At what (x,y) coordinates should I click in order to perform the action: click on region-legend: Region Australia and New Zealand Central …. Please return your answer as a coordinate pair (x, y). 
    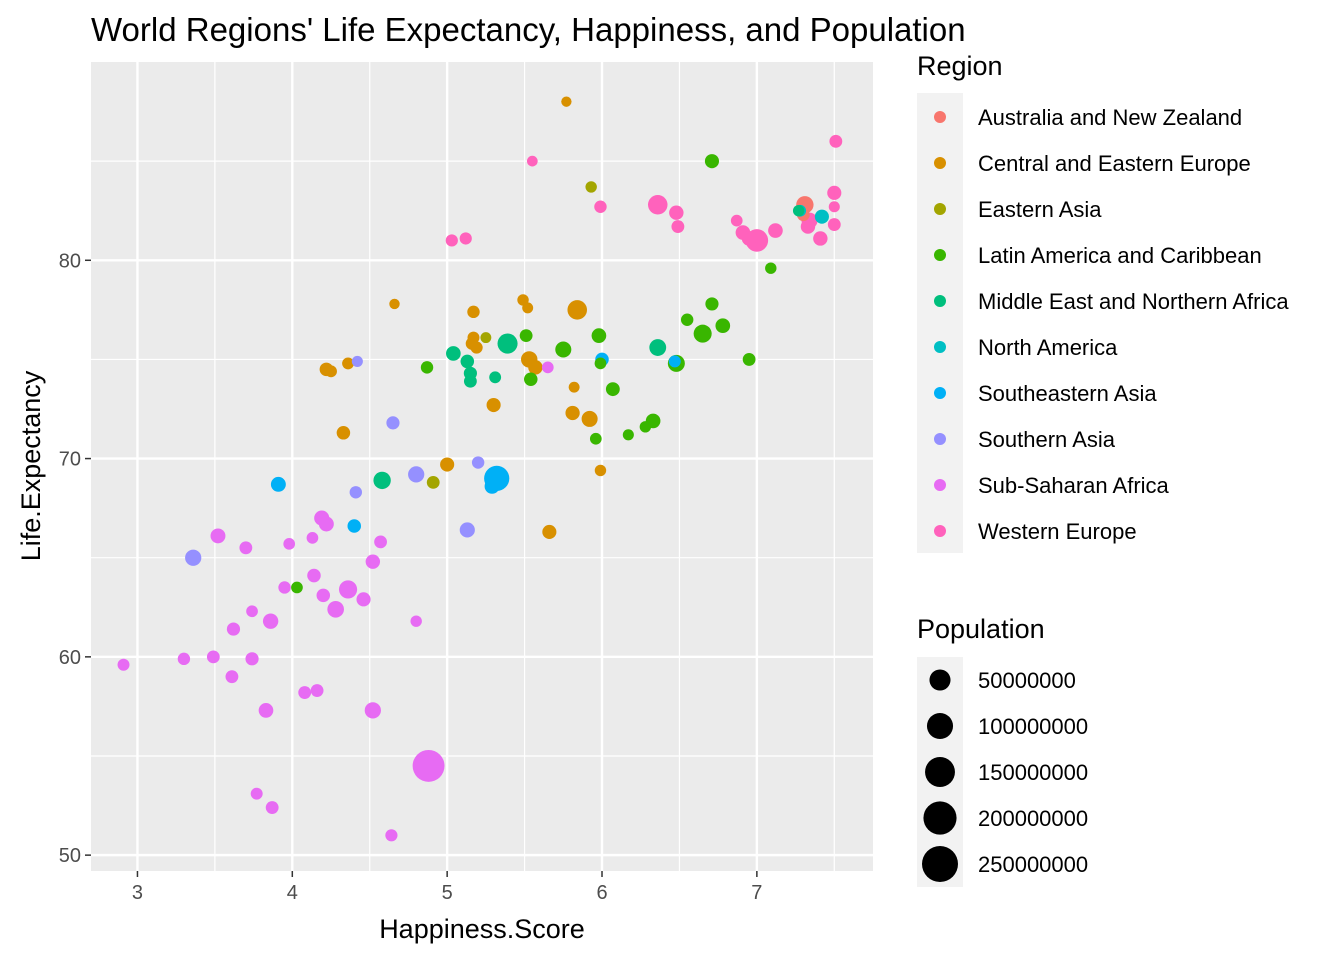
    Looking at the image, I should click on (1103, 302).